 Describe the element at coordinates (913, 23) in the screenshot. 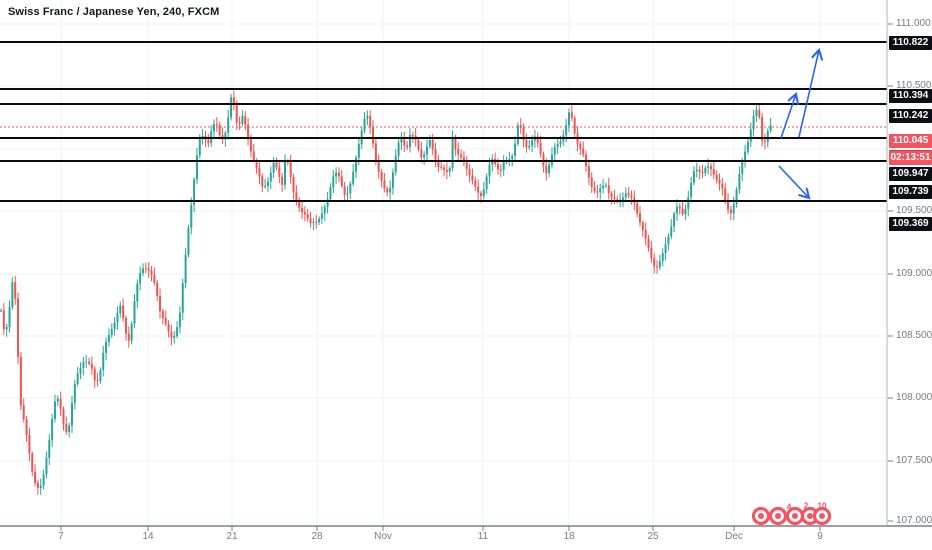

I see `price-tick-label: 111.000` at that location.